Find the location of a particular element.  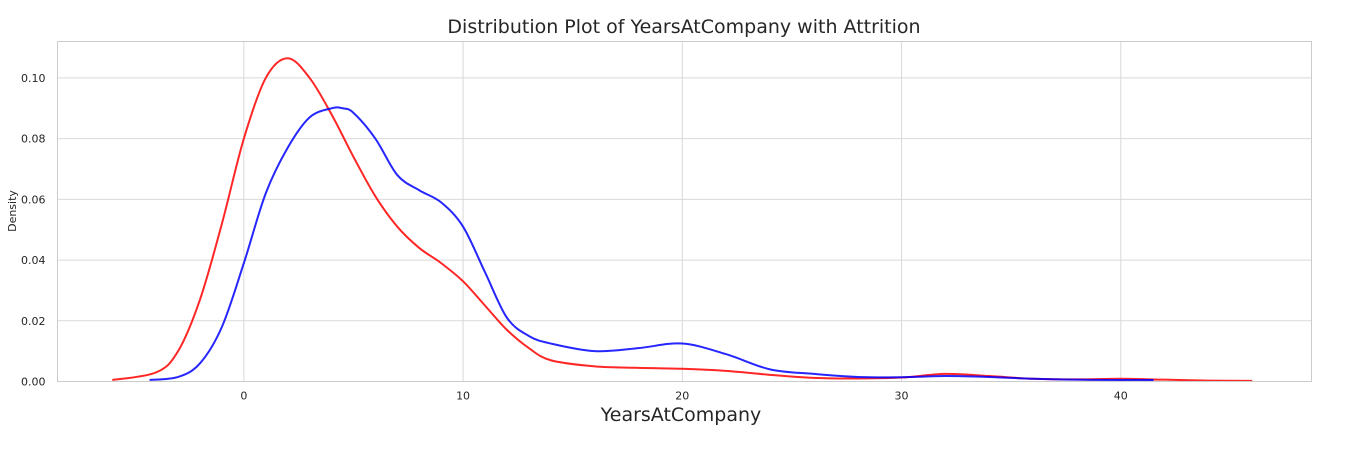

x-tick-labels: 0 10 20 30 40 is located at coordinates (683, 396).